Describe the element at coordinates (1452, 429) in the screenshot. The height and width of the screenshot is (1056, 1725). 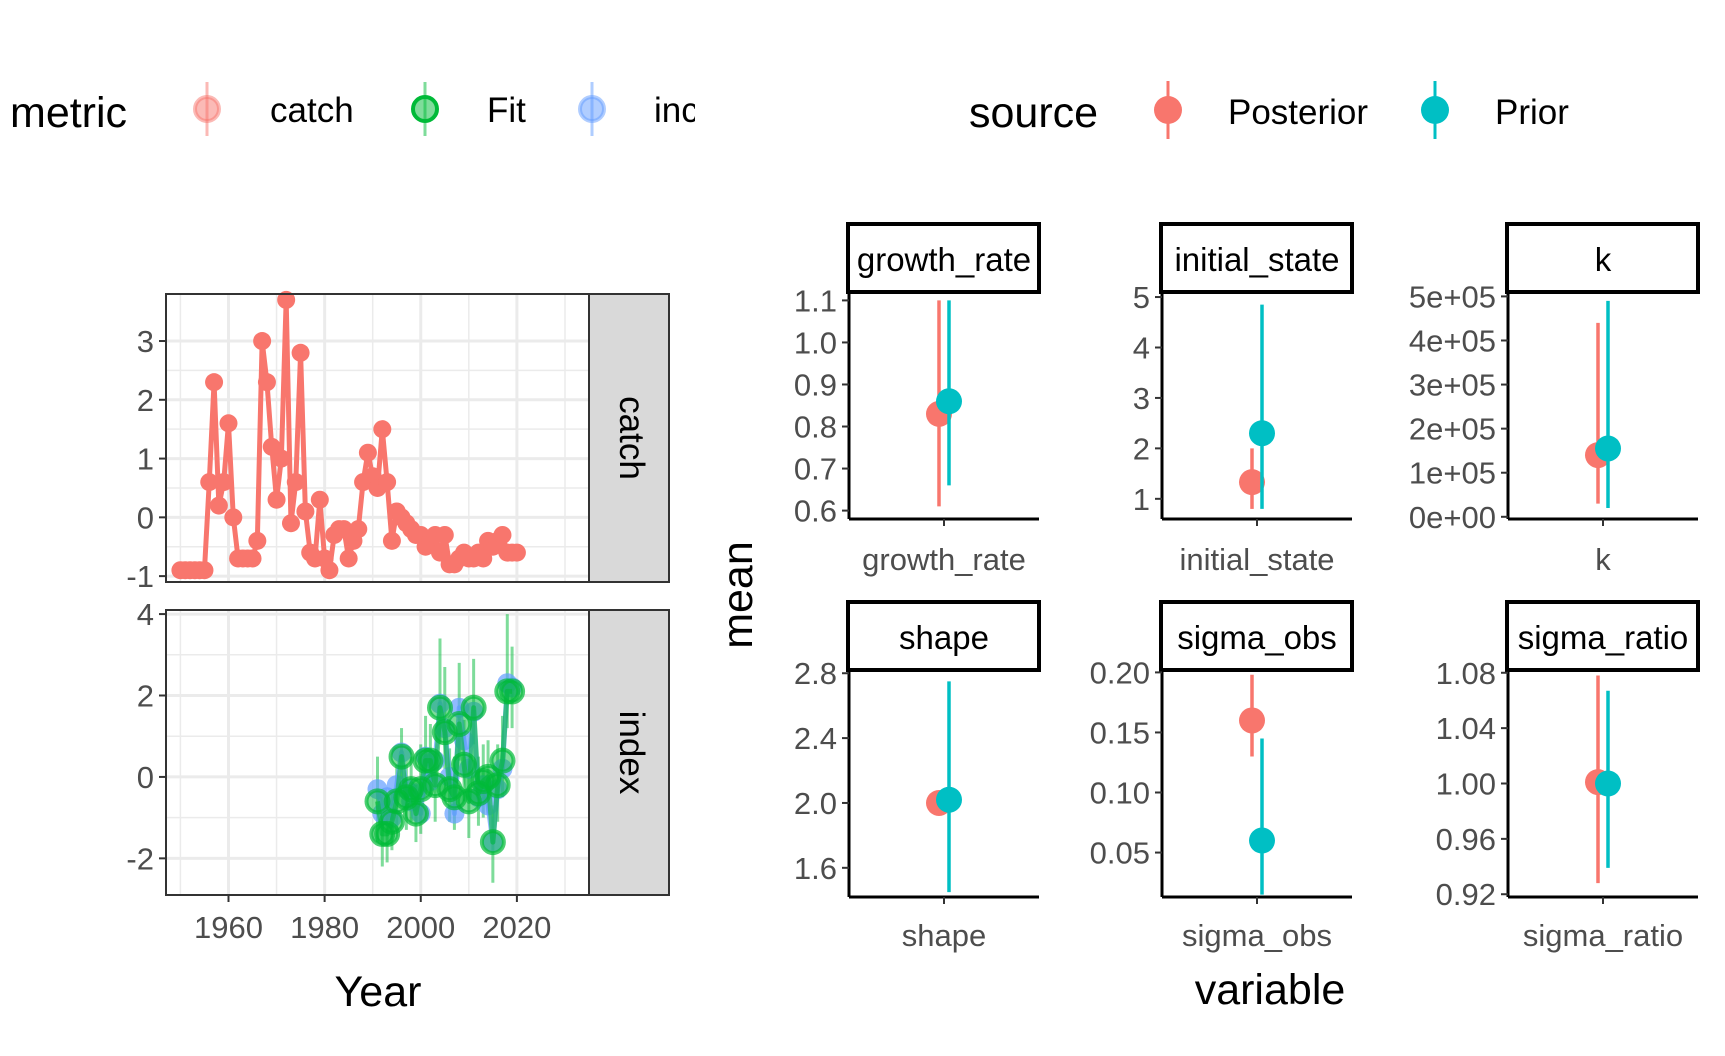
I see `y-tick-label: 2e+05` at that location.